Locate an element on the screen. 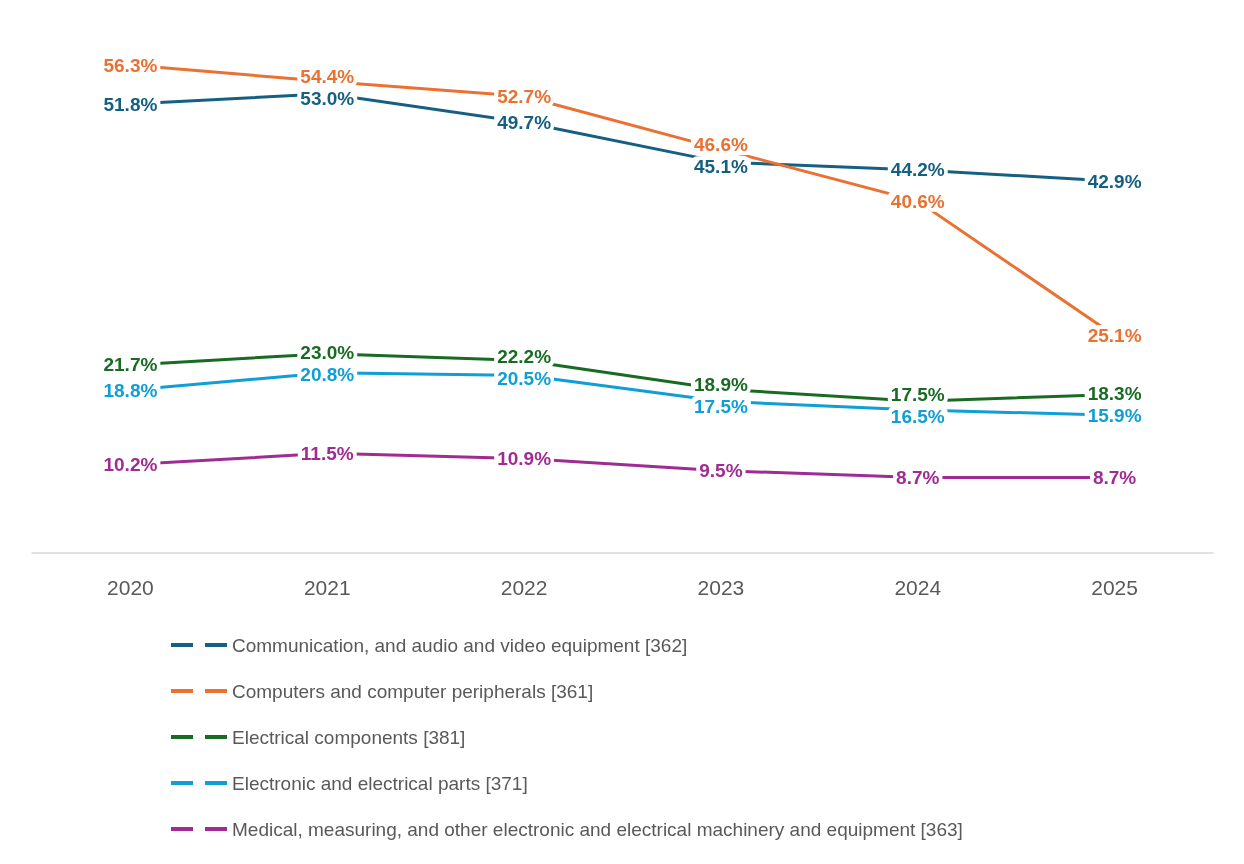 This screenshot has height=864, width=1244. legend-label: Medical, measuring, and other electronic and electrical machinery and equipment [363] is located at coordinates (597, 829).